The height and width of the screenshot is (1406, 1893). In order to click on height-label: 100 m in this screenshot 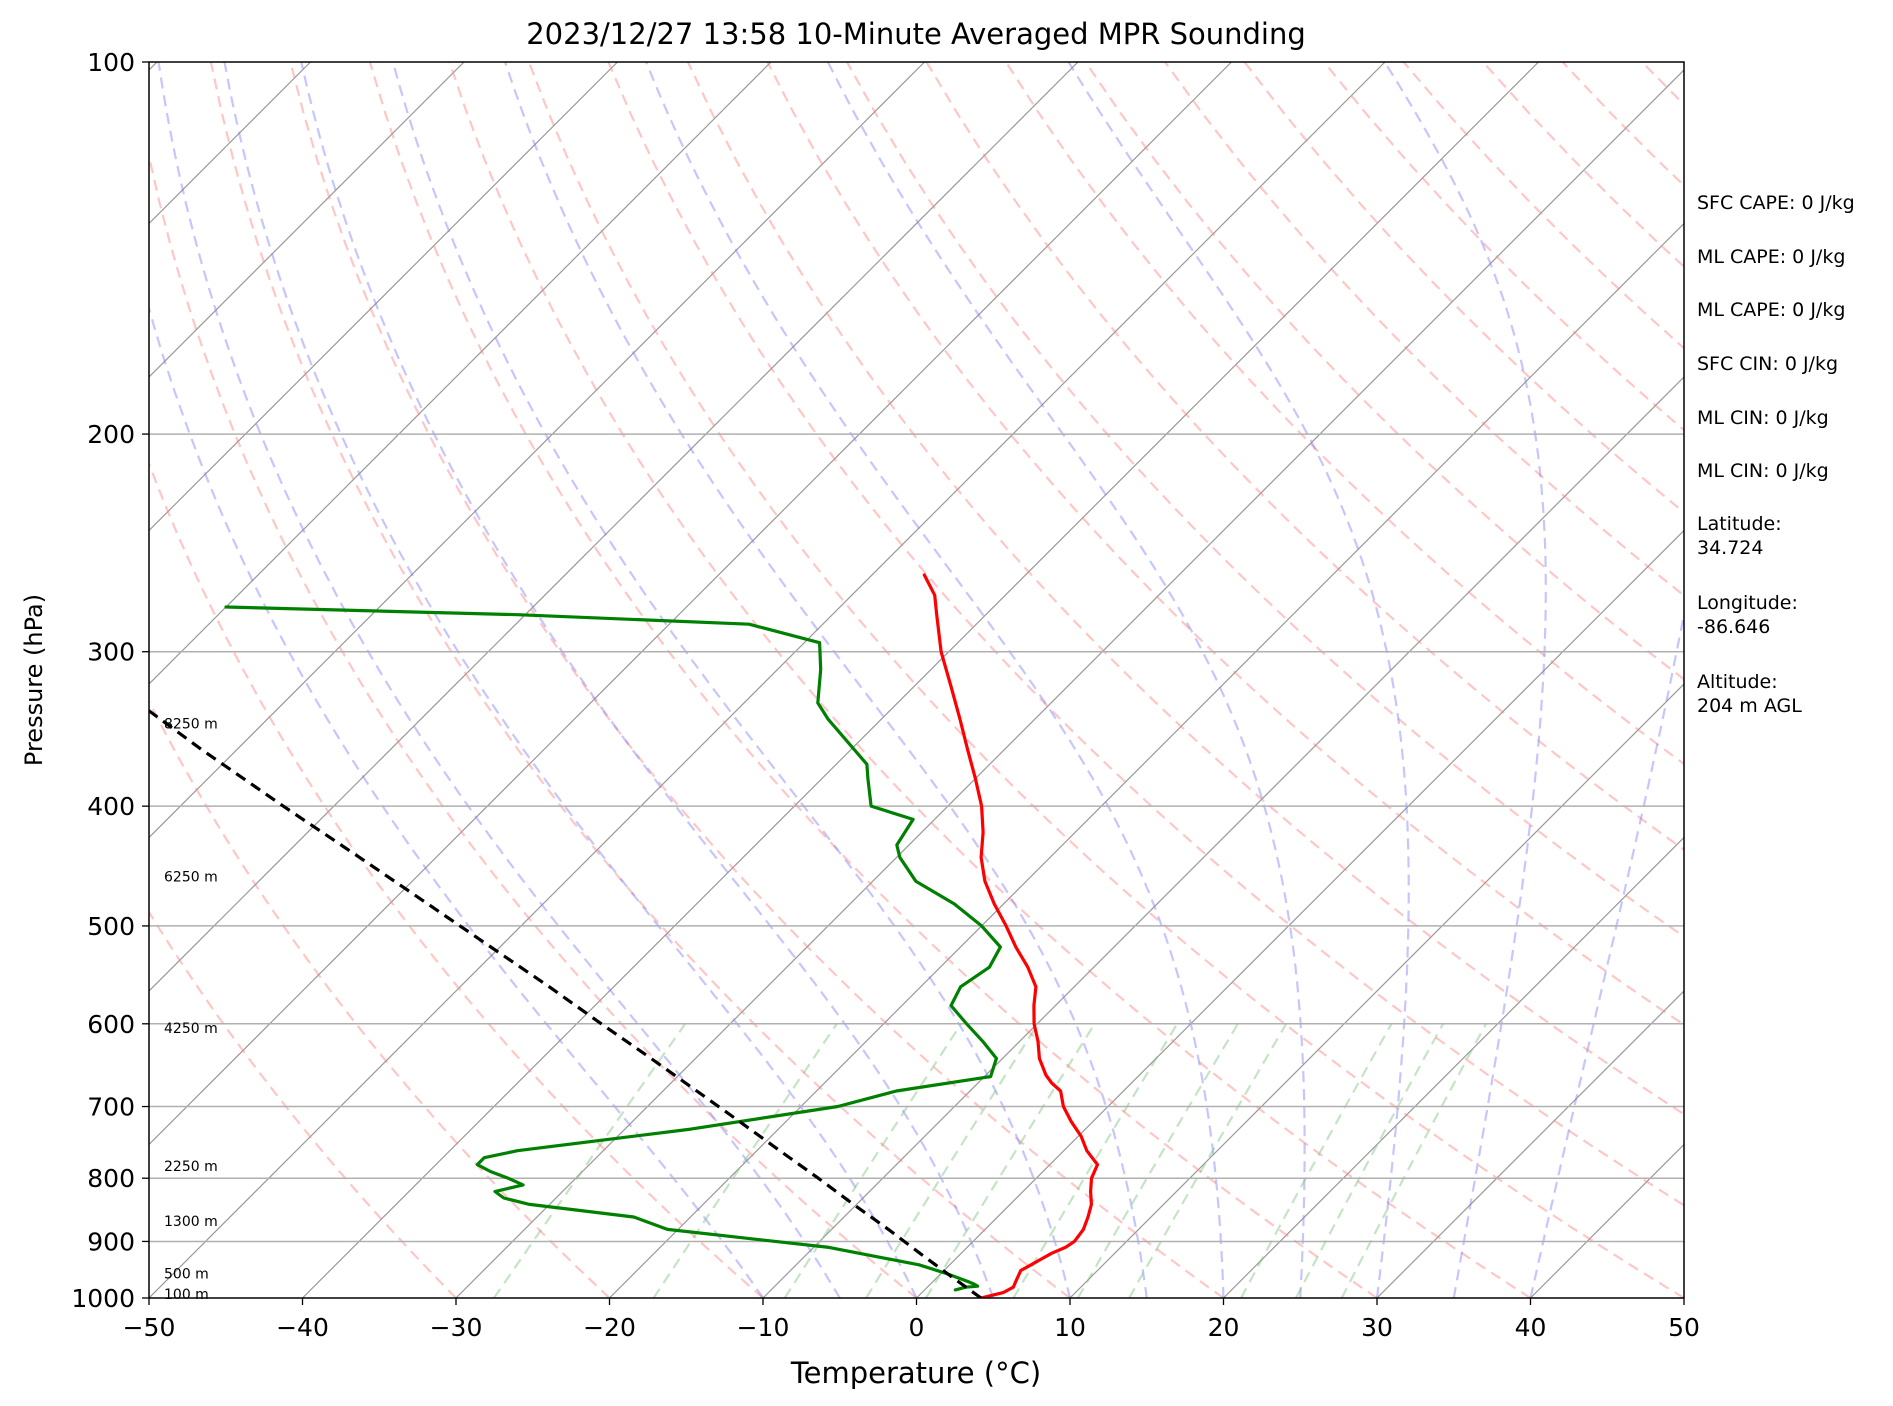, I will do `click(186, 1295)`.